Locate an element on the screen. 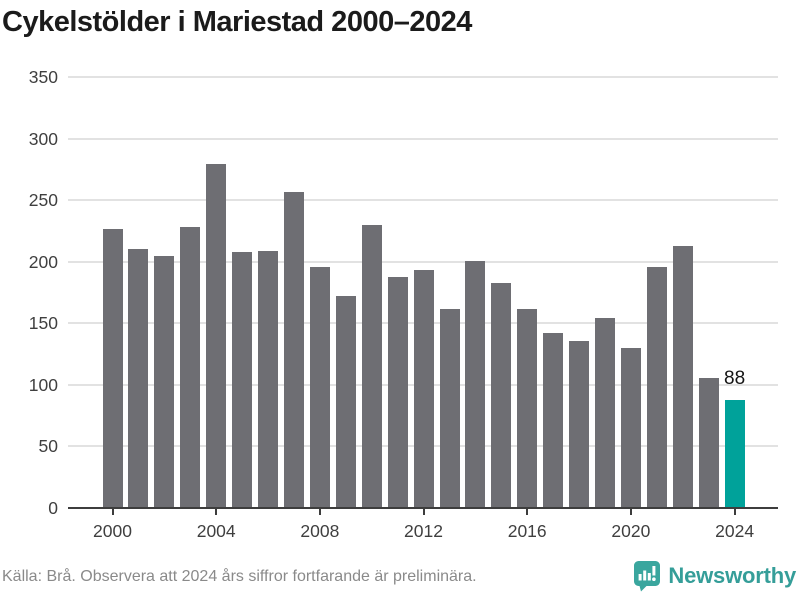 Image resolution: width=800 pixels, height=600 pixels. bar-2020 is located at coordinates (630, 427).